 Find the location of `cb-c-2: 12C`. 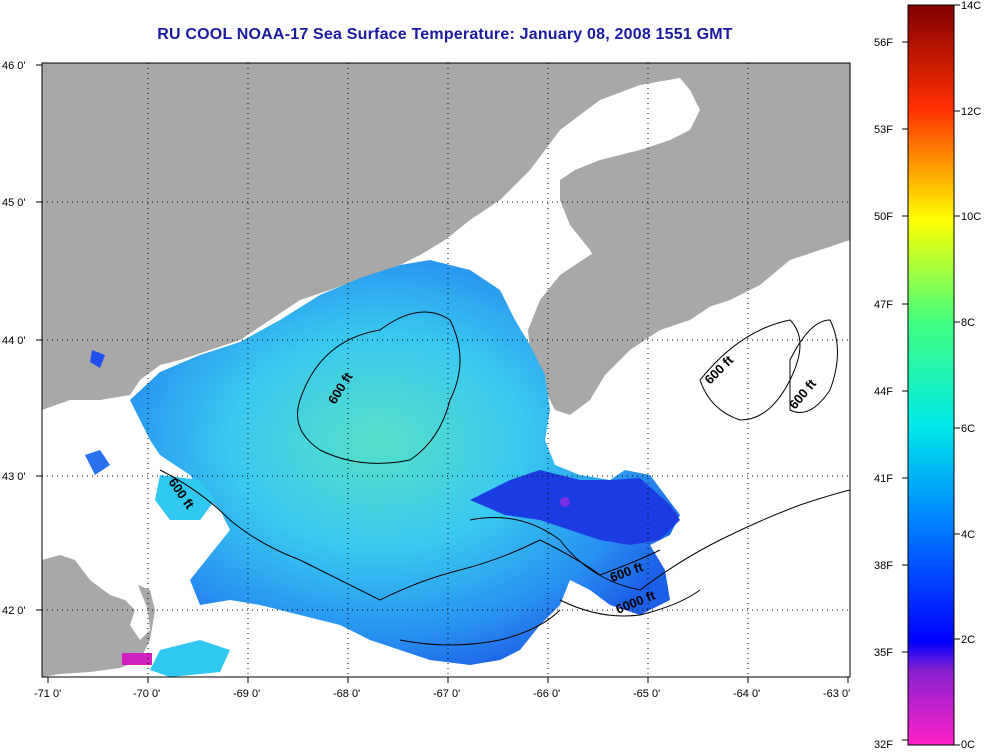

cb-c-2: 12C is located at coordinates (971, 112).